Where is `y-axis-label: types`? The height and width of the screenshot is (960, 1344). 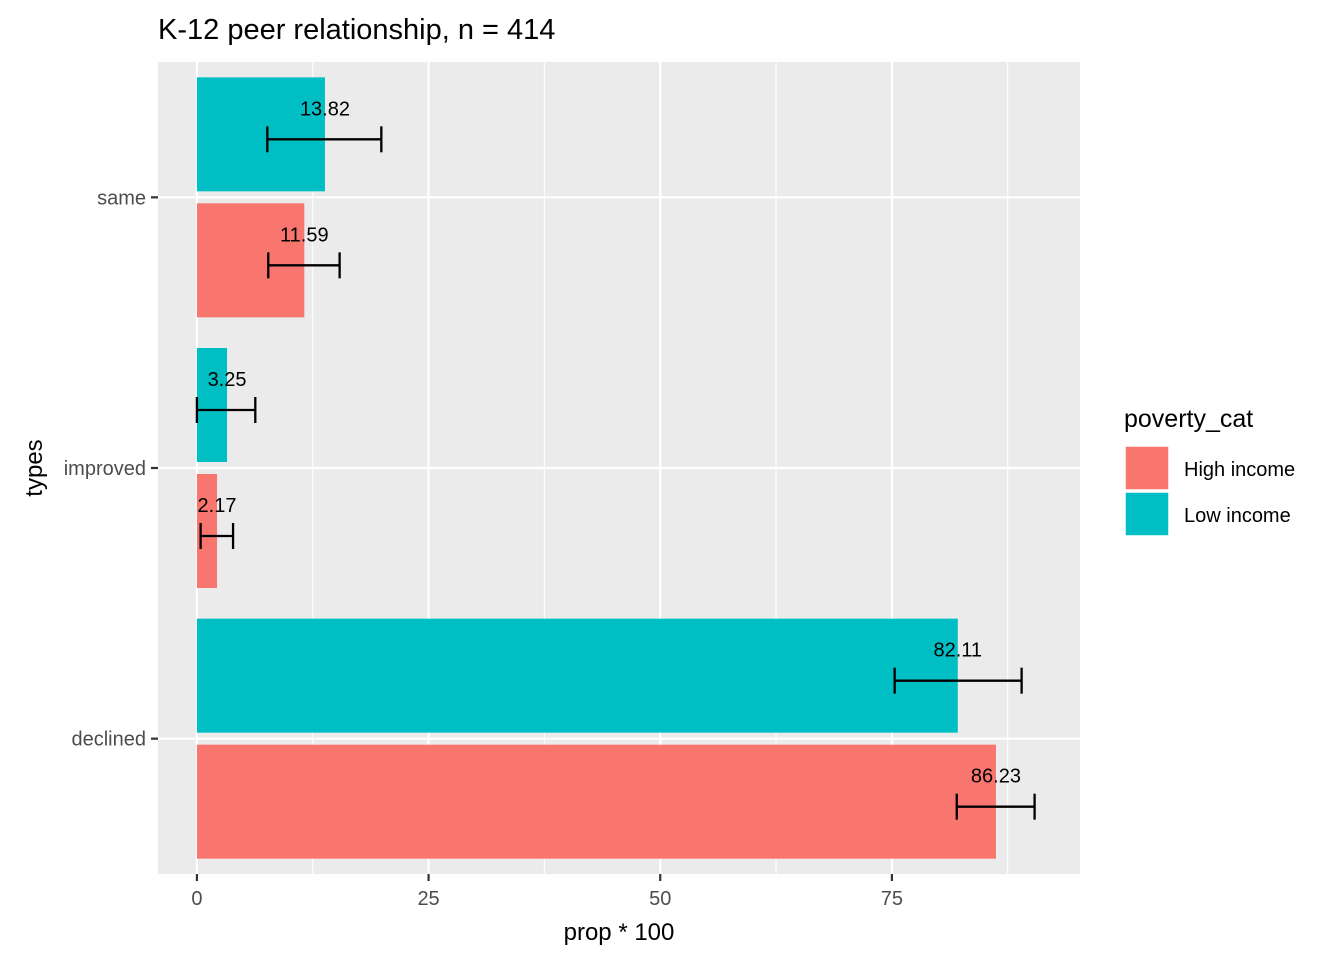 y-axis-label: types is located at coordinates (34, 467).